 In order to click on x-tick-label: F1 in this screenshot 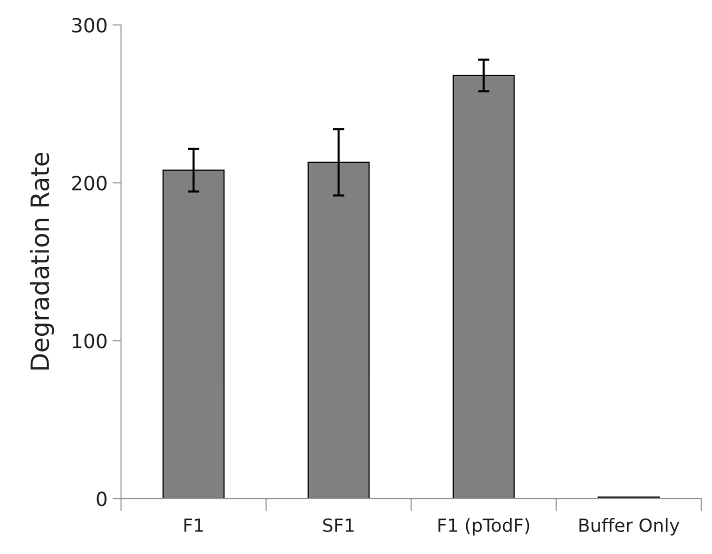, I will do `click(193, 525)`.